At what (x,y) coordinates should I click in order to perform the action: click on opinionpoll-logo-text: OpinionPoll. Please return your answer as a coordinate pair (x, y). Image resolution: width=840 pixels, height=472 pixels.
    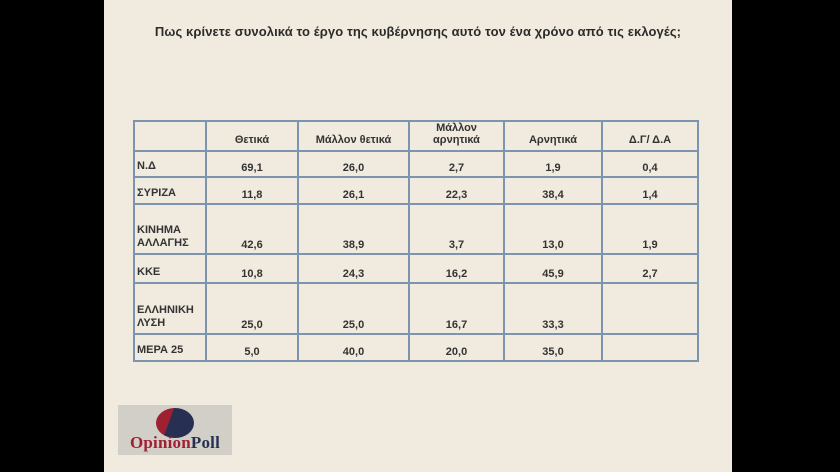
    Looking at the image, I should click on (175, 443).